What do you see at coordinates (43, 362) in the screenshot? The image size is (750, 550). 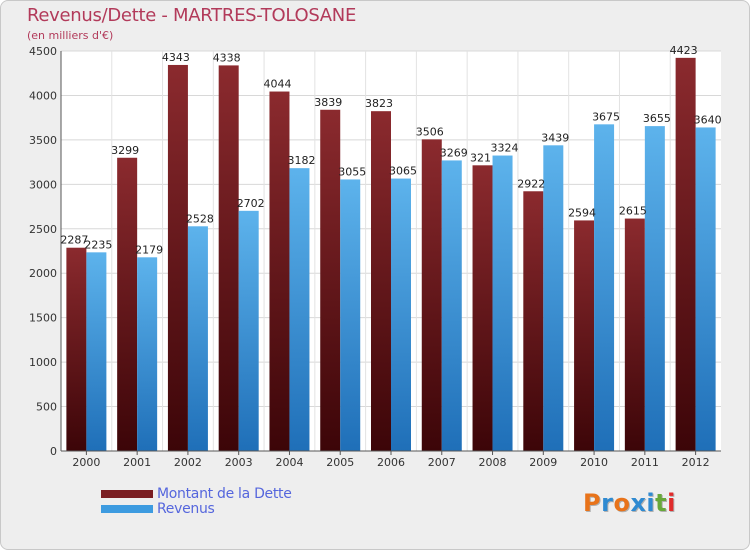 I see `y-tick-label: 1000` at bounding box center [43, 362].